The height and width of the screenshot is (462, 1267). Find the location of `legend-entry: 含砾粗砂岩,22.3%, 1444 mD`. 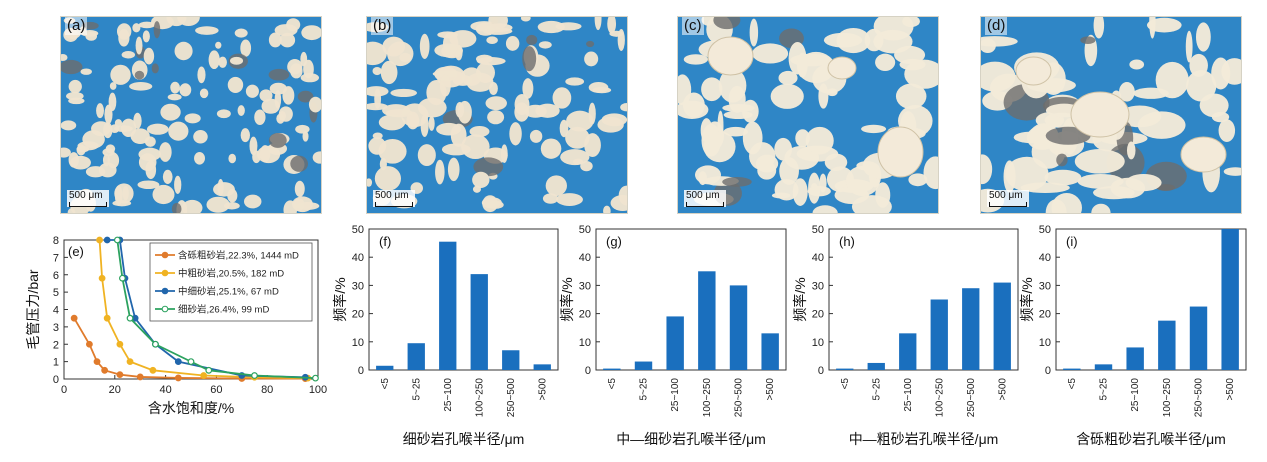

legend-entry: 含砾粗砂岩,22.3%, 1444 mD is located at coordinates (238, 256).